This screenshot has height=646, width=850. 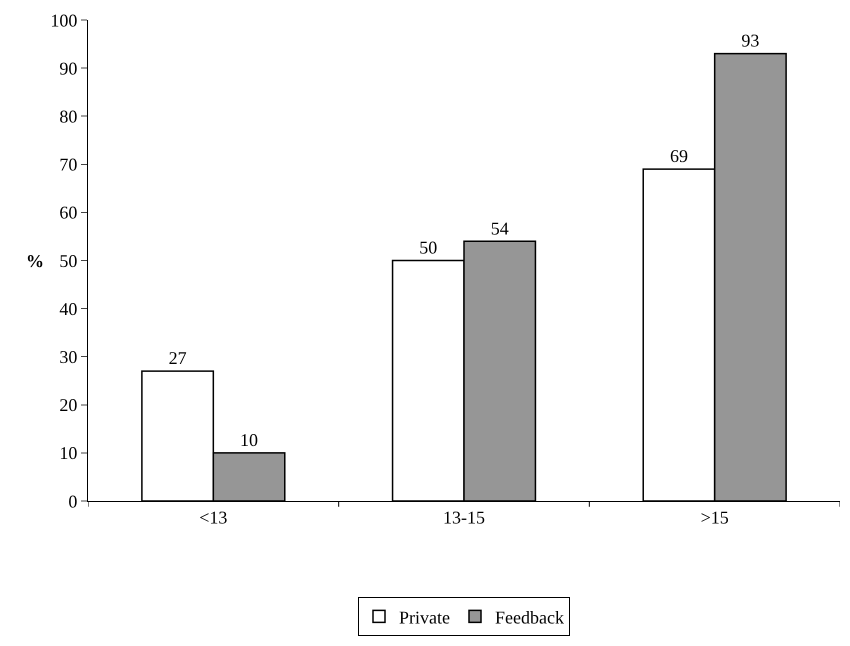 What do you see at coordinates (177, 358) in the screenshot?
I see `data-label: 27` at bounding box center [177, 358].